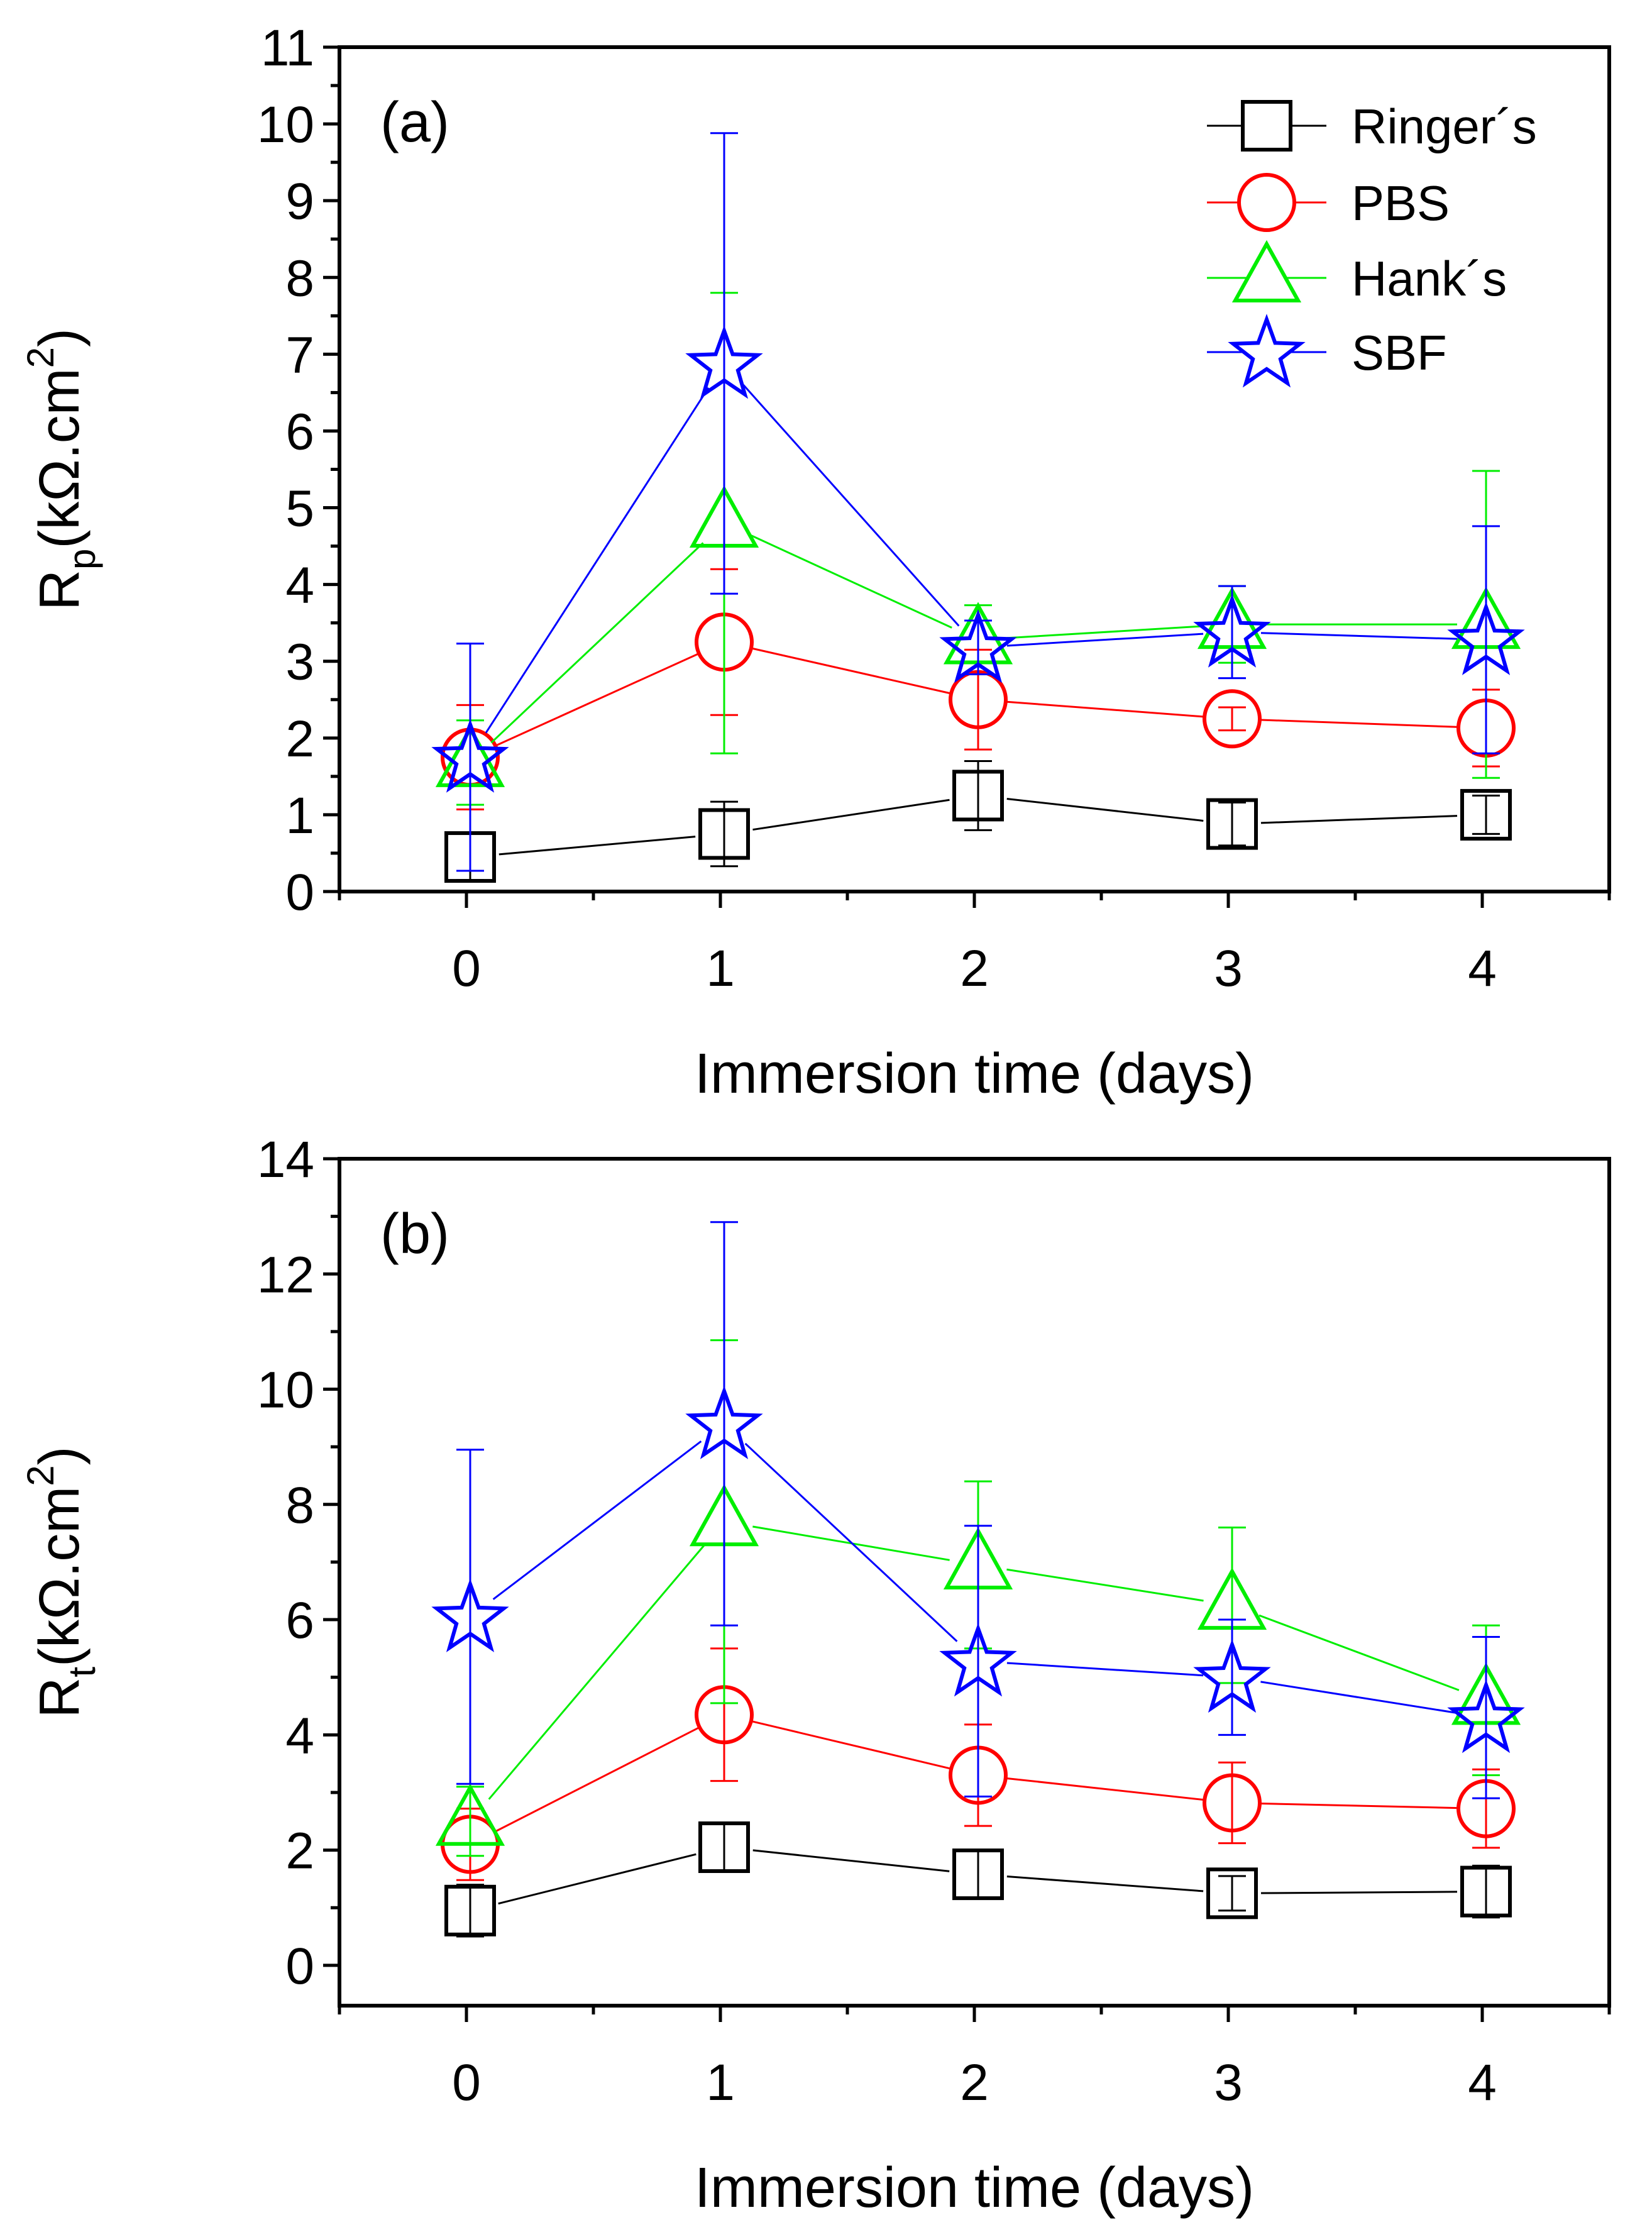  What do you see at coordinates (1399, 352) in the screenshot?
I see `legend-label: SBF` at bounding box center [1399, 352].